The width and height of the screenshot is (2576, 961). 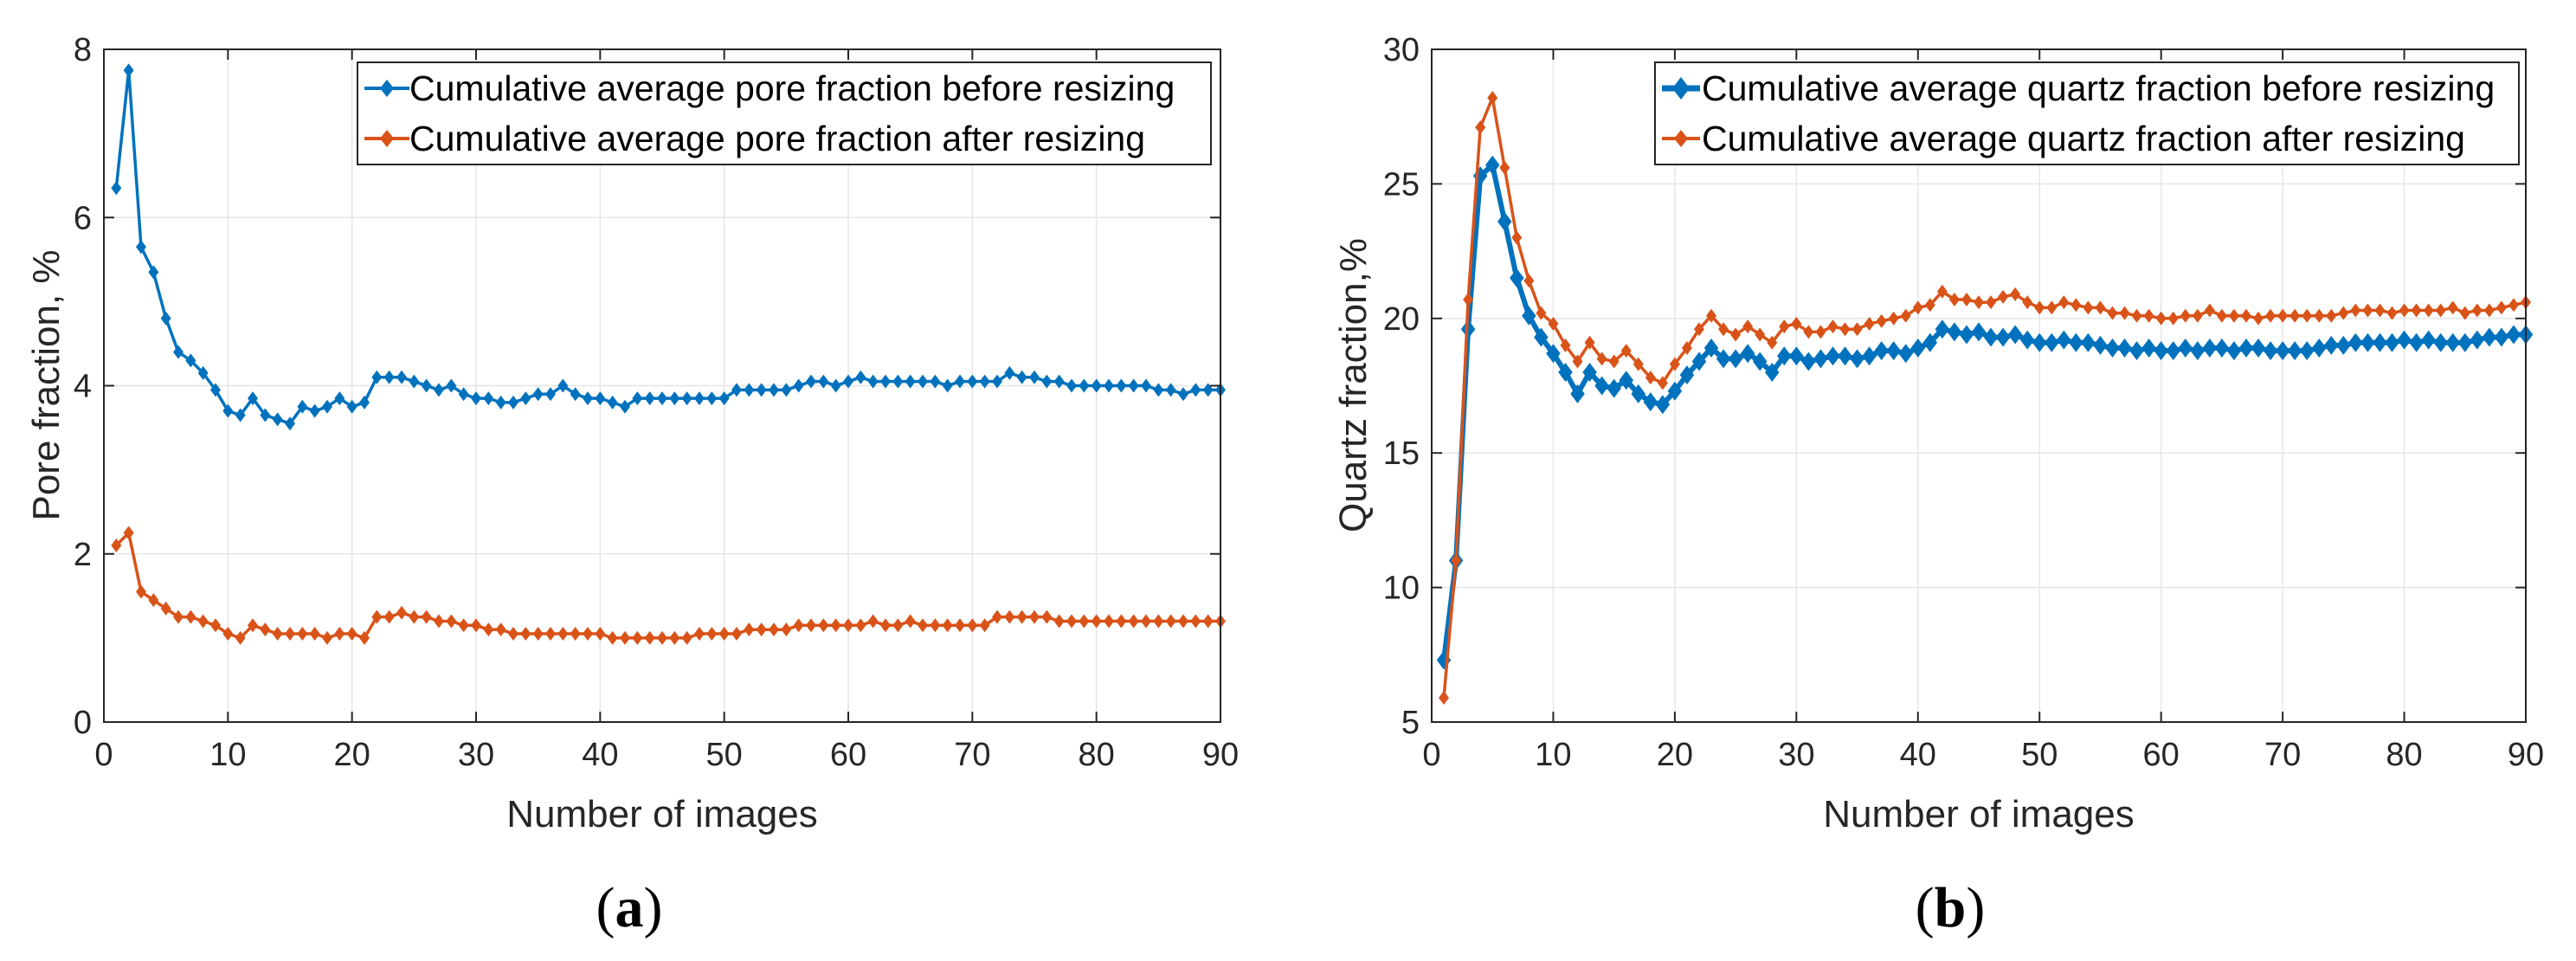 What do you see at coordinates (2282, 755) in the screenshot?
I see `x-tick-label-b: 70` at bounding box center [2282, 755].